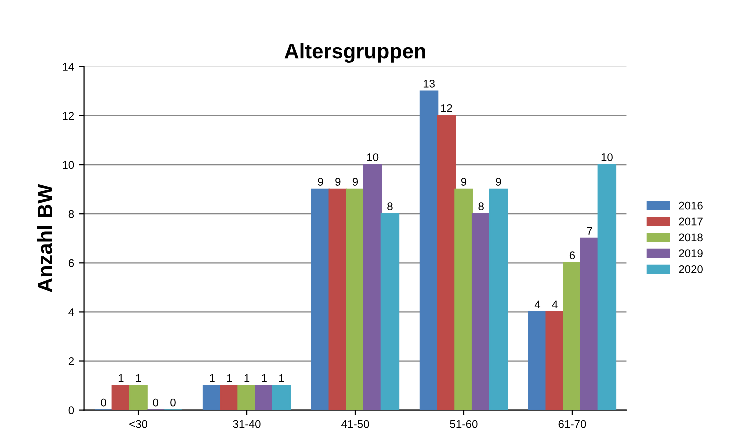 The height and width of the screenshot is (446, 733). Describe the element at coordinates (691, 270) in the screenshot. I see `legend-label: 2020` at that location.